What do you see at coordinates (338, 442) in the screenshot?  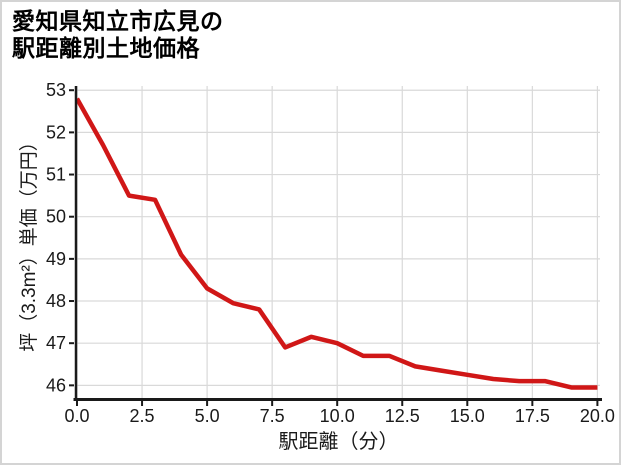 I see `x-axis-label: 駅距離（分）` at bounding box center [338, 442].